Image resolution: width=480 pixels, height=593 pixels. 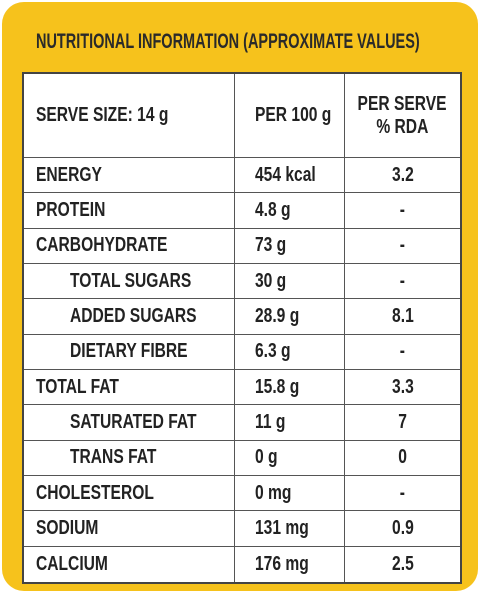 What do you see at coordinates (273, 492) in the screenshot?
I see `per-100g-text: 0 mg` at bounding box center [273, 492].